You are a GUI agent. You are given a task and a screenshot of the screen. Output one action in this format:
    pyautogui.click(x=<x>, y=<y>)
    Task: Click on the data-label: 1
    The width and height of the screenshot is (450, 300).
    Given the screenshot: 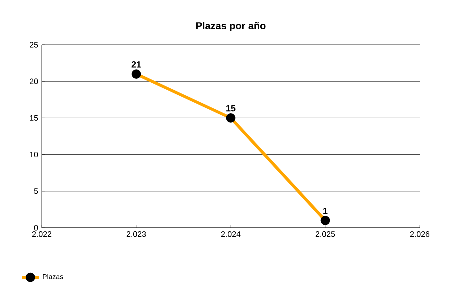 What is the action you would take?
    pyautogui.click(x=326, y=211)
    